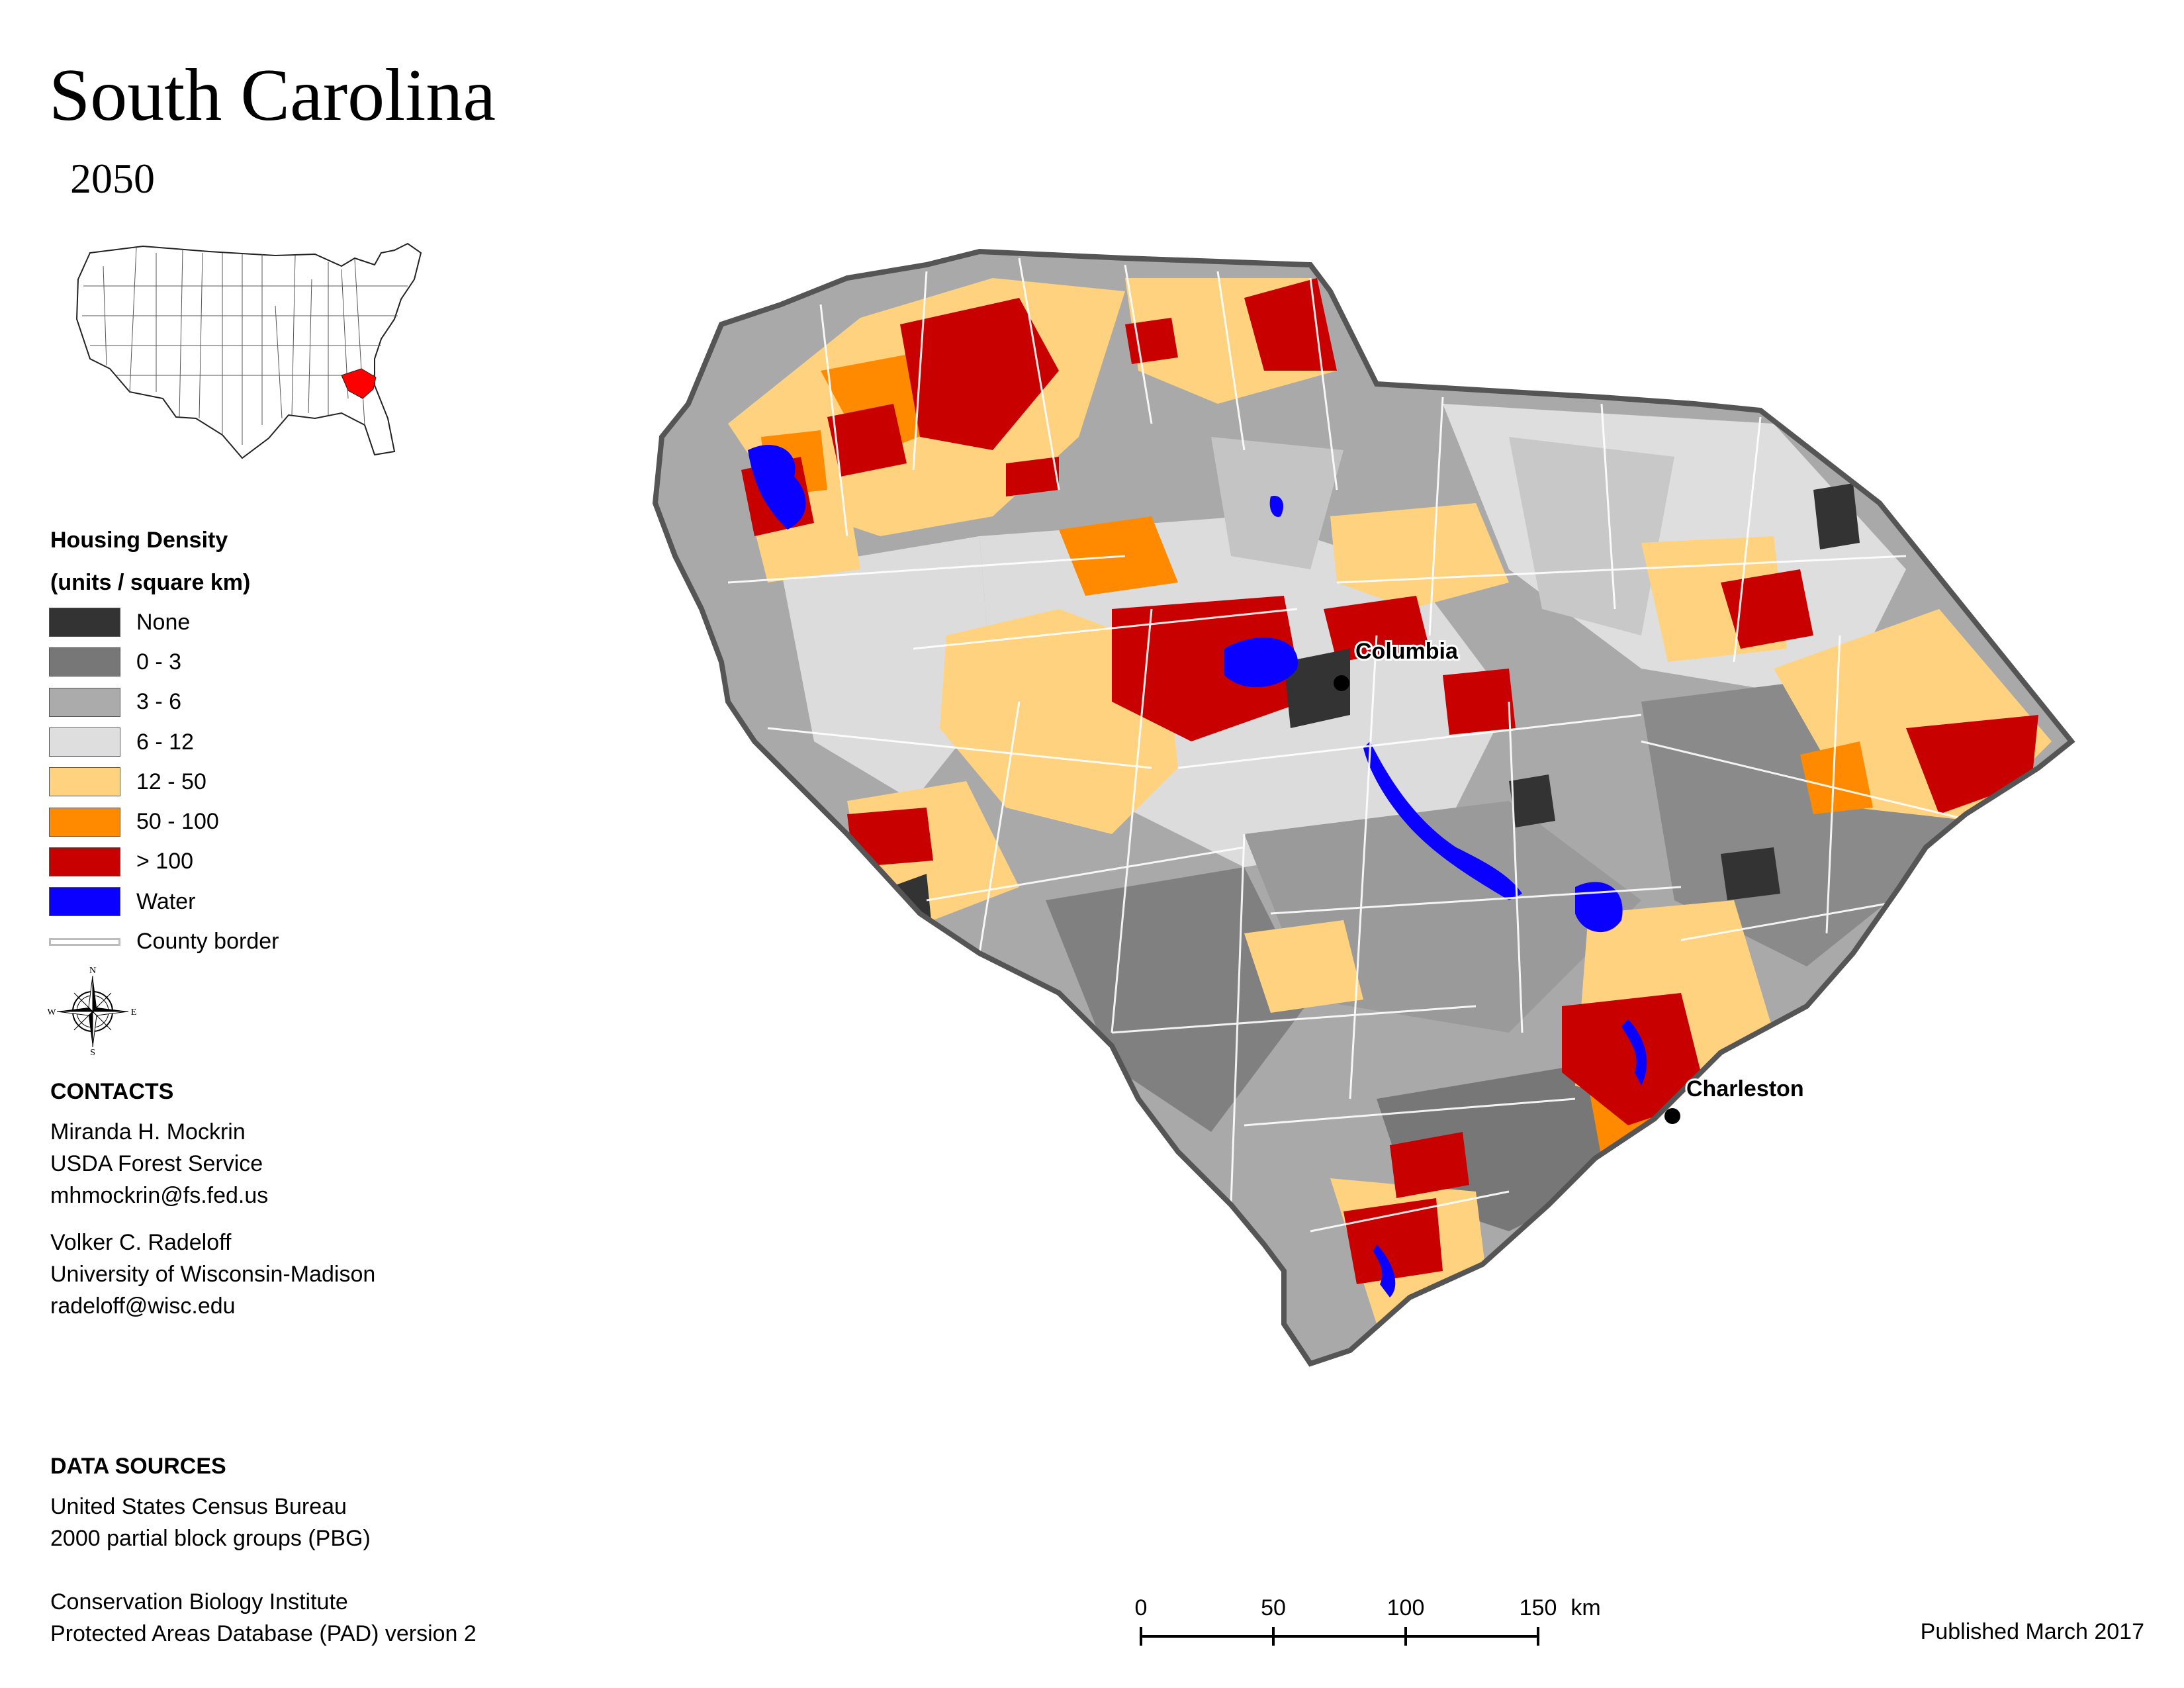 Image resolution: width=2184 pixels, height=1688 pixels. I want to click on legend-item-12-50: 12 - 50, so click(164, 782).